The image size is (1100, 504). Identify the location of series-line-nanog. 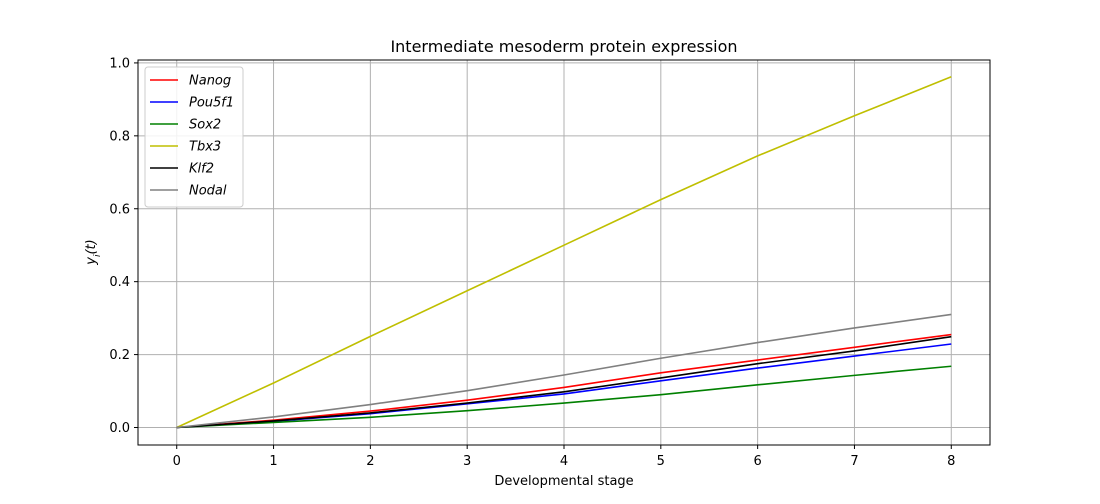
(564, 381).